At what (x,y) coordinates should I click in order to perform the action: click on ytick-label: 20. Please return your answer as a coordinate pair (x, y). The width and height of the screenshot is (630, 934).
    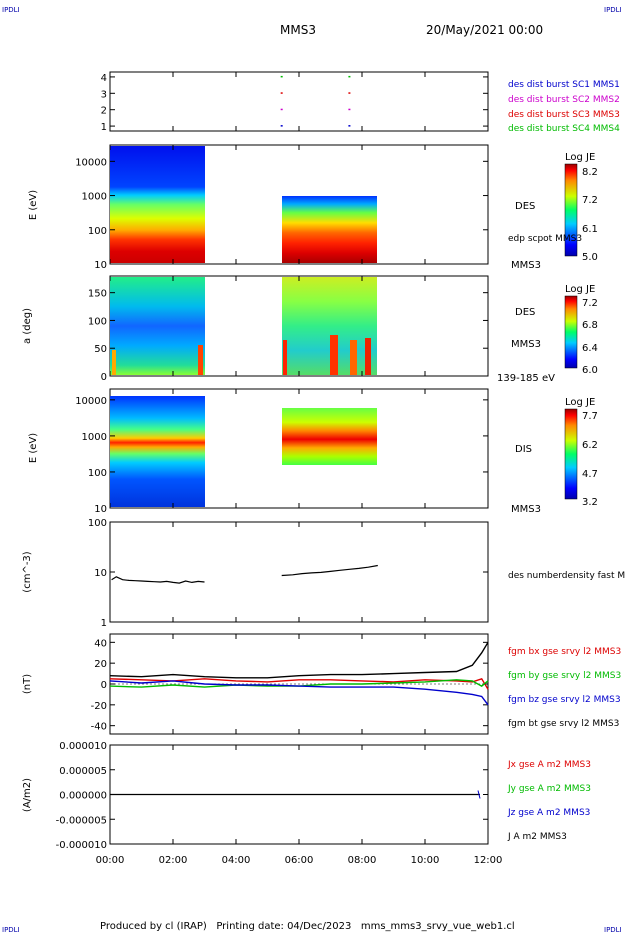
    Looking at the image, I should click on (100, 664).